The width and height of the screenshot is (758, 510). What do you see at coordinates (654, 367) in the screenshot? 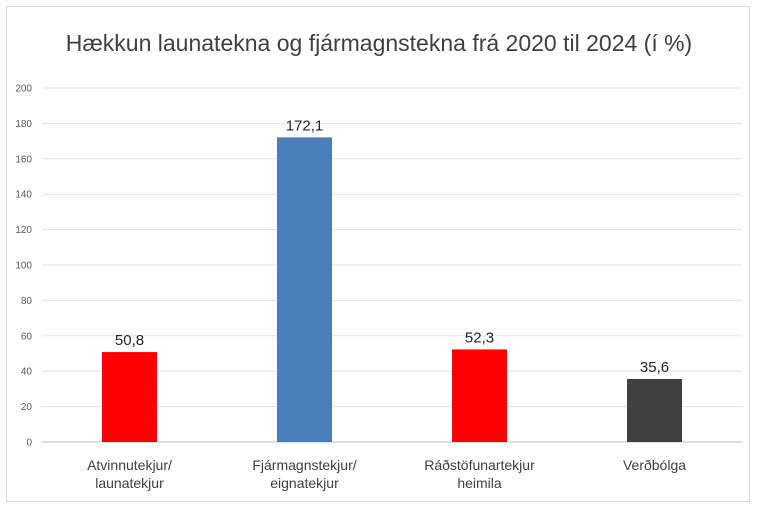
I see `data-label: 35,6` at bounding box center [654, 367].